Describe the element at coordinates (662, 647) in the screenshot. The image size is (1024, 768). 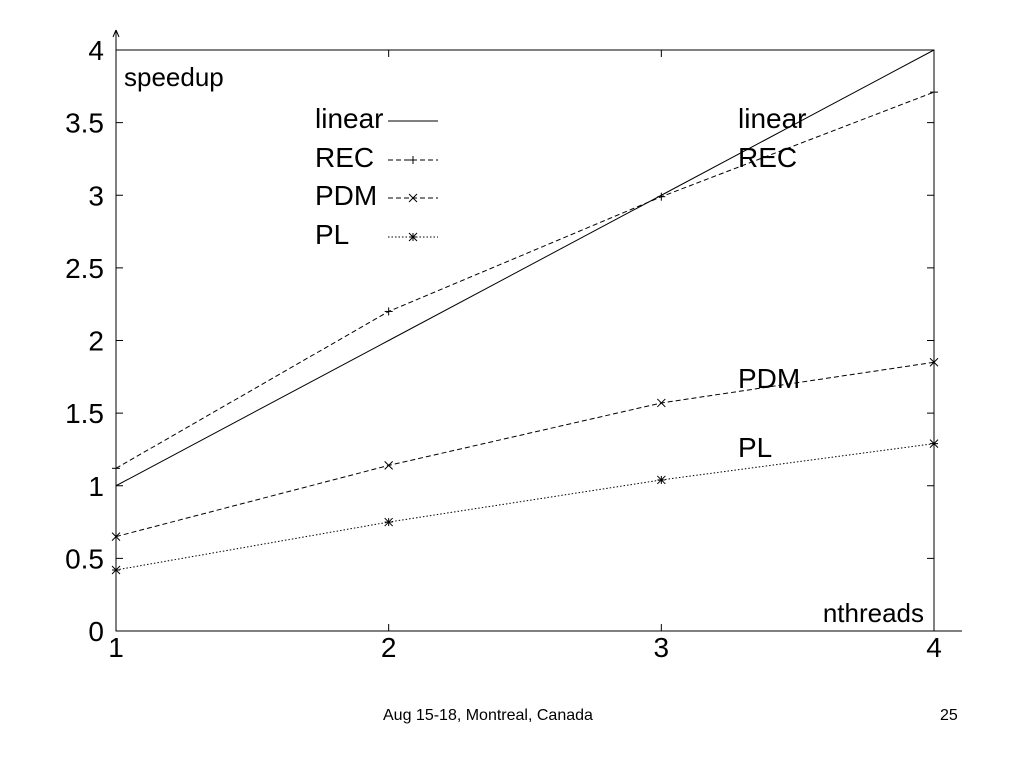
I see `x-tick-label: 3` at that location.